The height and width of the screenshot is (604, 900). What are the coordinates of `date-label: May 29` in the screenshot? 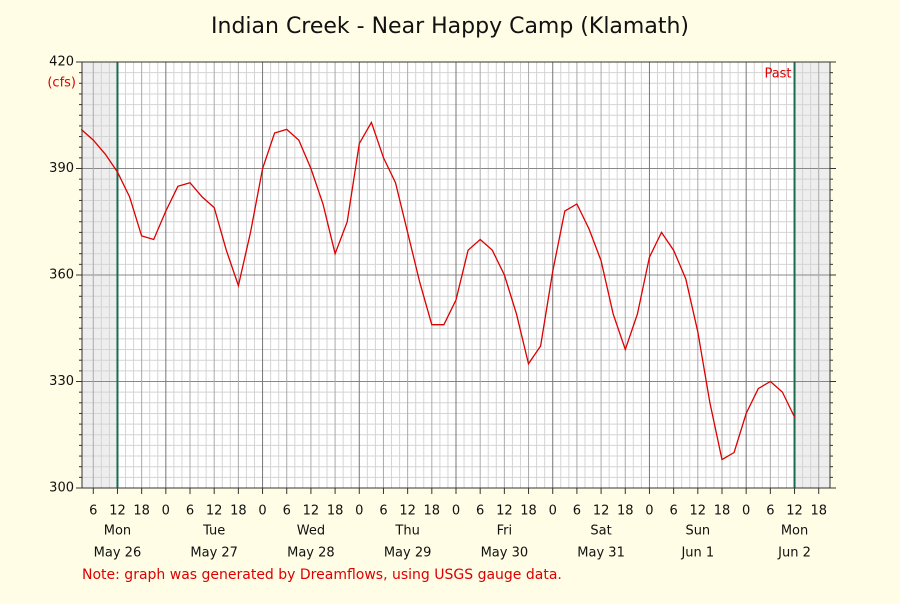 It's located at (408, 553).